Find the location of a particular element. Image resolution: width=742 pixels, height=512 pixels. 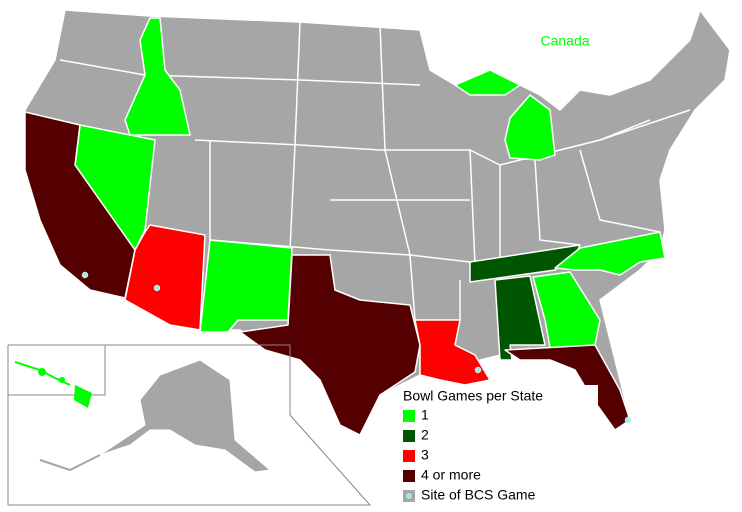

idaho is located at coordinates (157, 76).